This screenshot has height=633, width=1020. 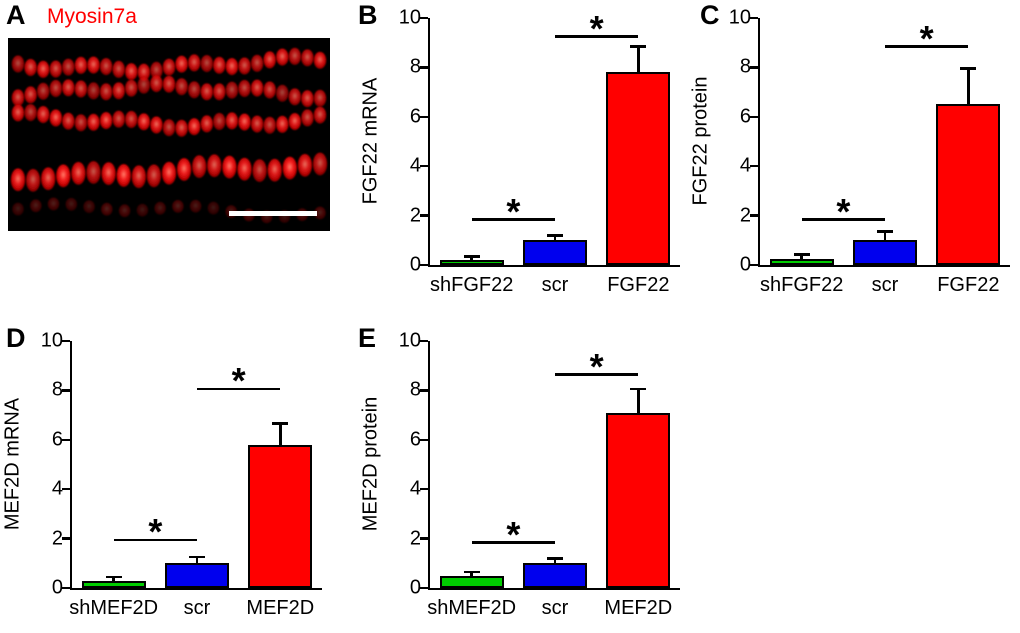 I want to click on bar-shmef2d, so click(x=113, y=584).